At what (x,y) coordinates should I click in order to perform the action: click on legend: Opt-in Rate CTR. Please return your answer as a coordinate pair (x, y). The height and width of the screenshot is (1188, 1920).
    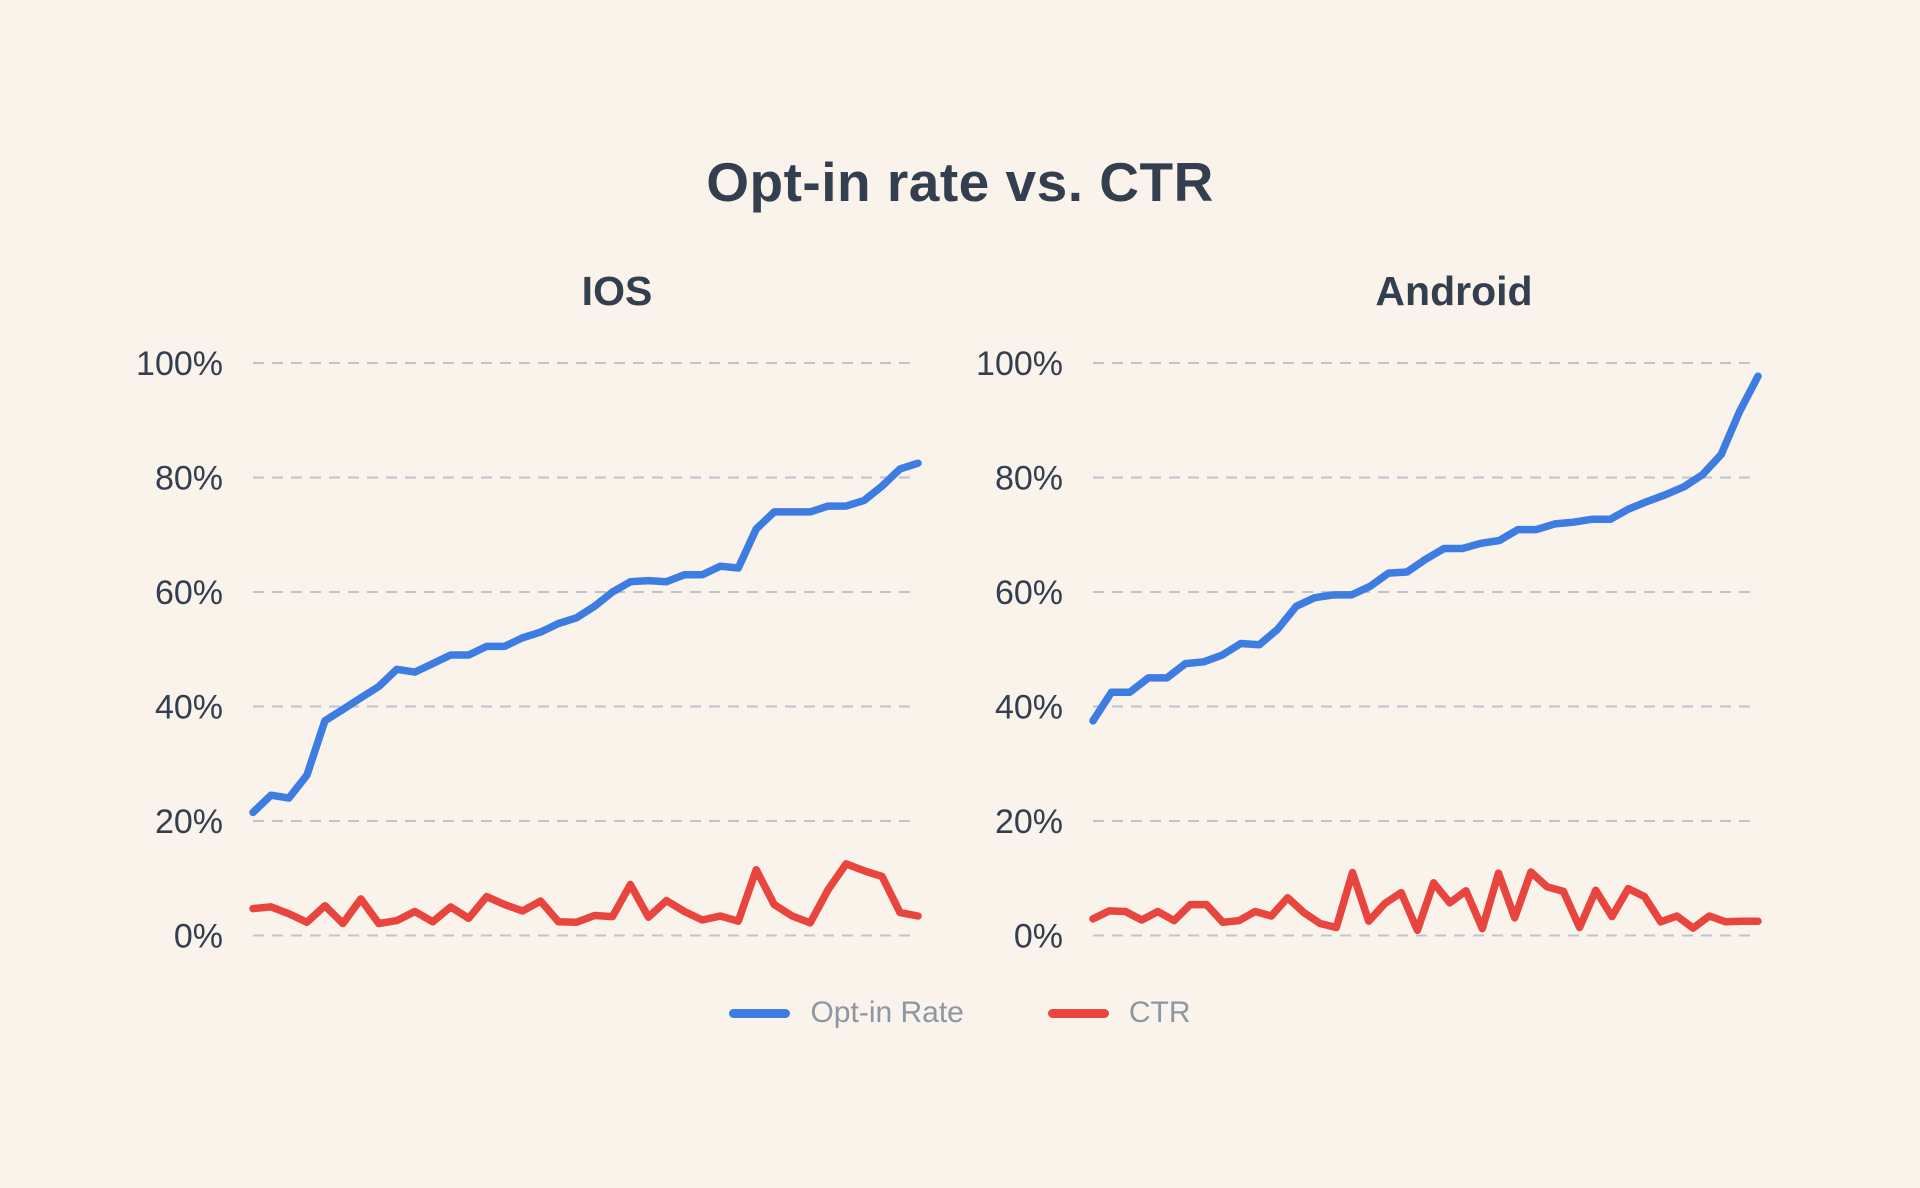
    Looking at the image, I should click on (960, 1013).